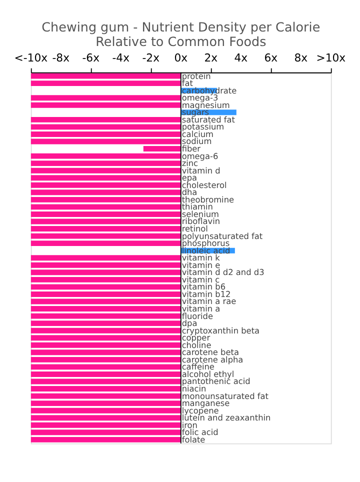 The height and width of the screenshot is (482, 360). What do you see at coordinates (192, 149) in the screenshot?
I see `y-tick-label: fiber` at bounding box center [192, 149].